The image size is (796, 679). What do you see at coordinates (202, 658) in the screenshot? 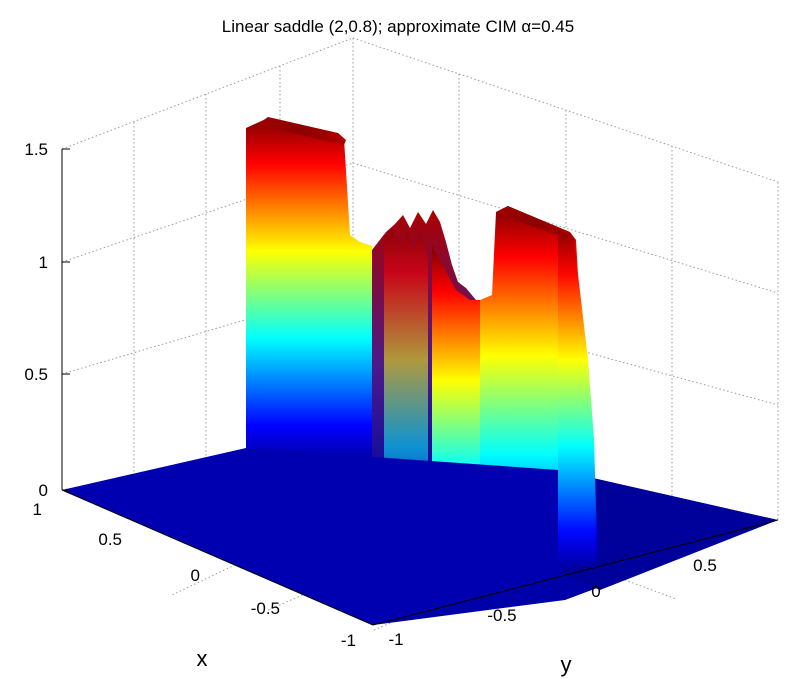
I see `x-axis-label: x` at bounding box center [202, 658].